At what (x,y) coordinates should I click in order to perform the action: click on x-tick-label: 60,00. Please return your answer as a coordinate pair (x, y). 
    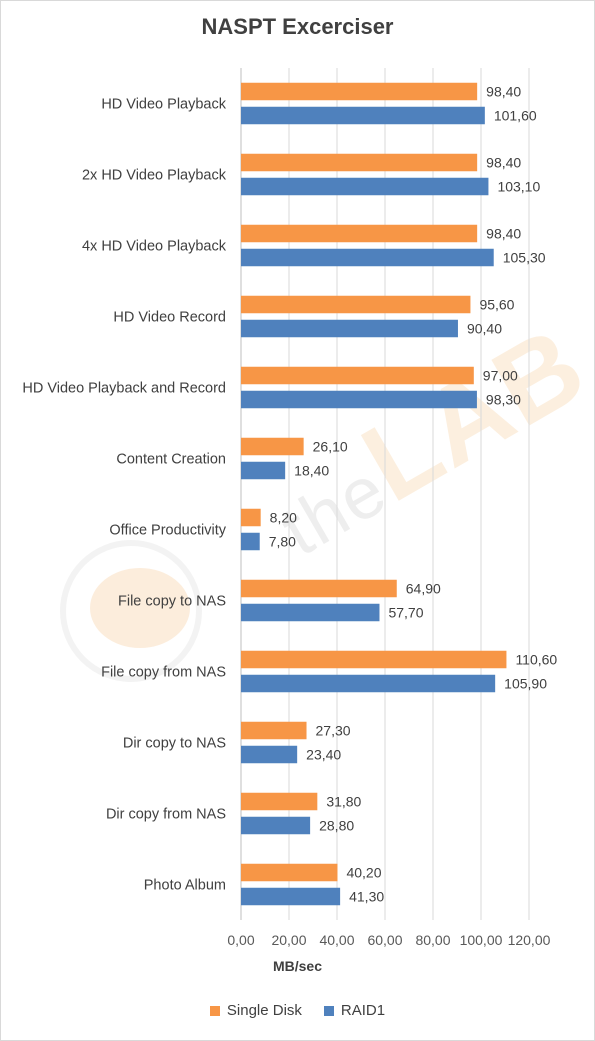
    Looking at the image, I should click on (384, 940).